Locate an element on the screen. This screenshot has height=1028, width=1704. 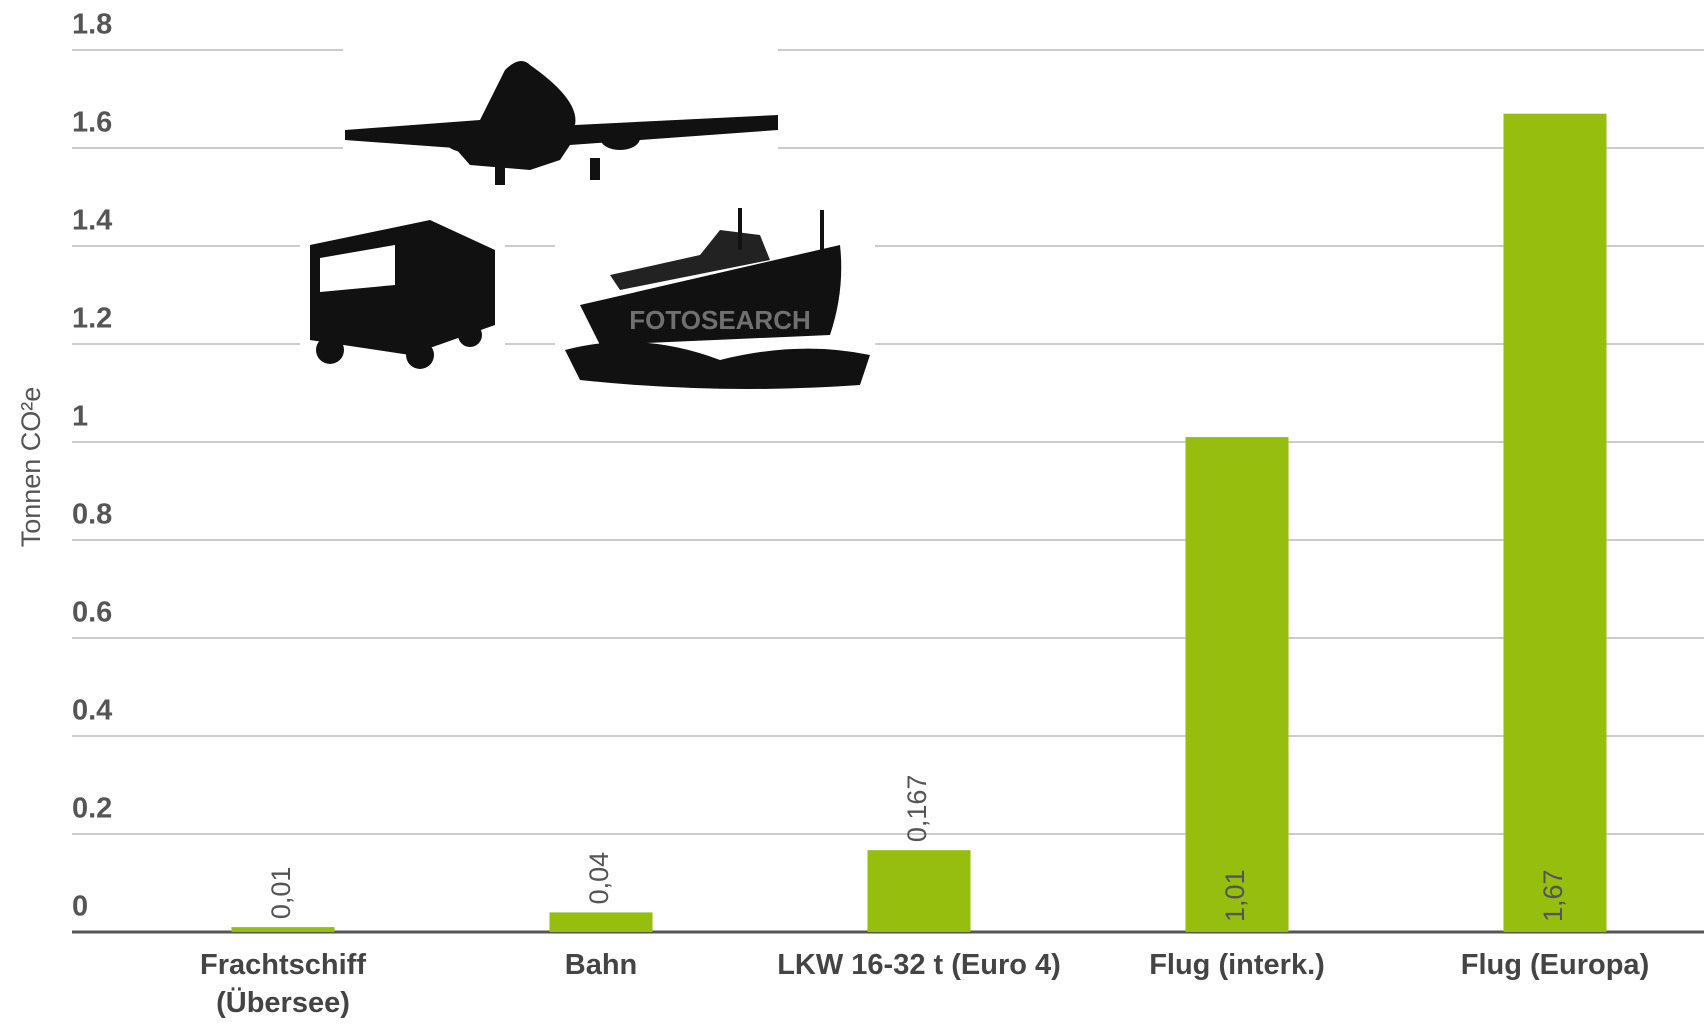
value-label: 0,01 is located at coordinates (281, 893).